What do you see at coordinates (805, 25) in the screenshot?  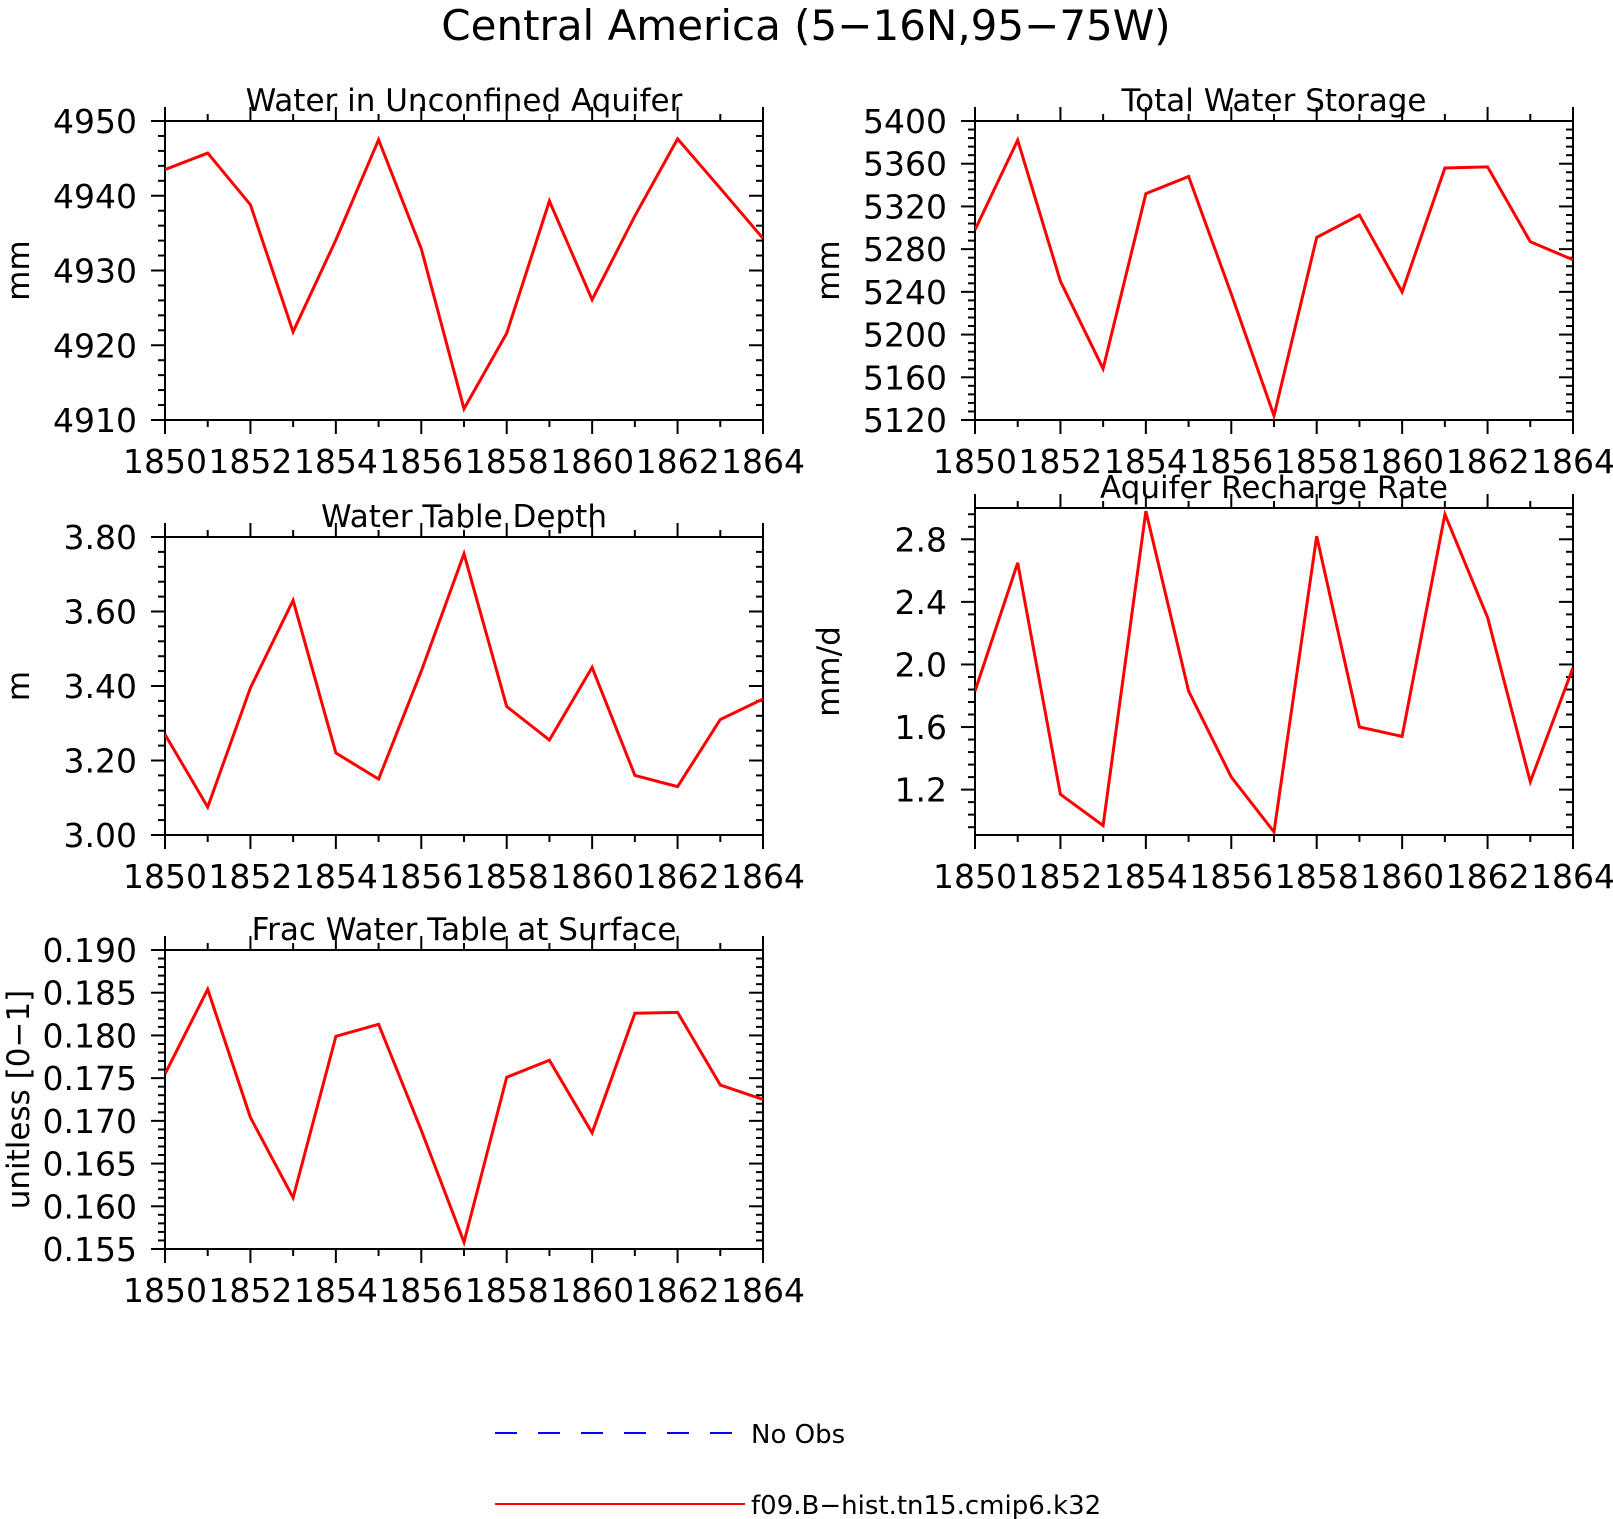 I see `figure-title: Central America (5−16N,95−75W)` at bounding box center [805, 25].